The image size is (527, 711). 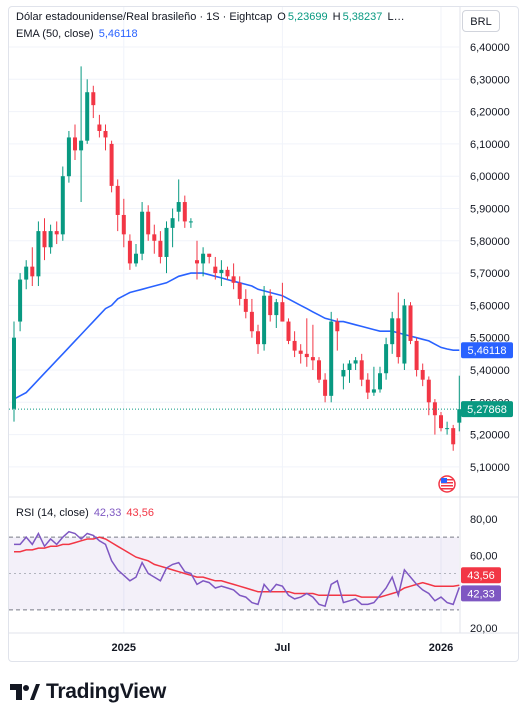 What do you see at coordinates (88, 692) in the screenshot?
I see `tradingview-logo: TradingView` at bounding box center [88, 692].